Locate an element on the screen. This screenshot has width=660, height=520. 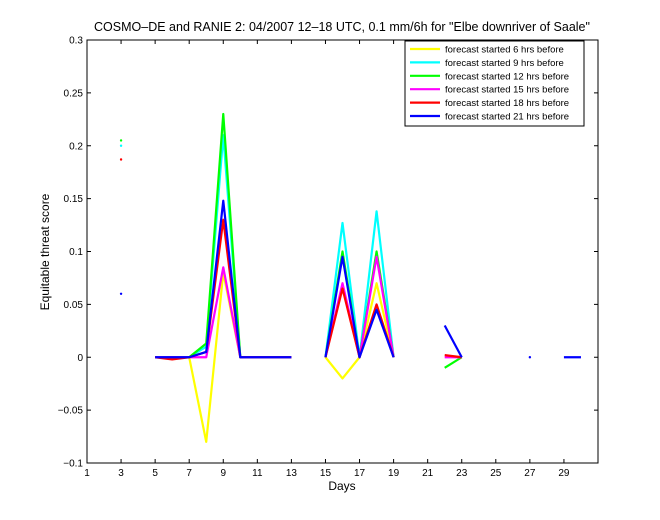
y-tick-label: −0.1 is located at coordinates (73, 464).